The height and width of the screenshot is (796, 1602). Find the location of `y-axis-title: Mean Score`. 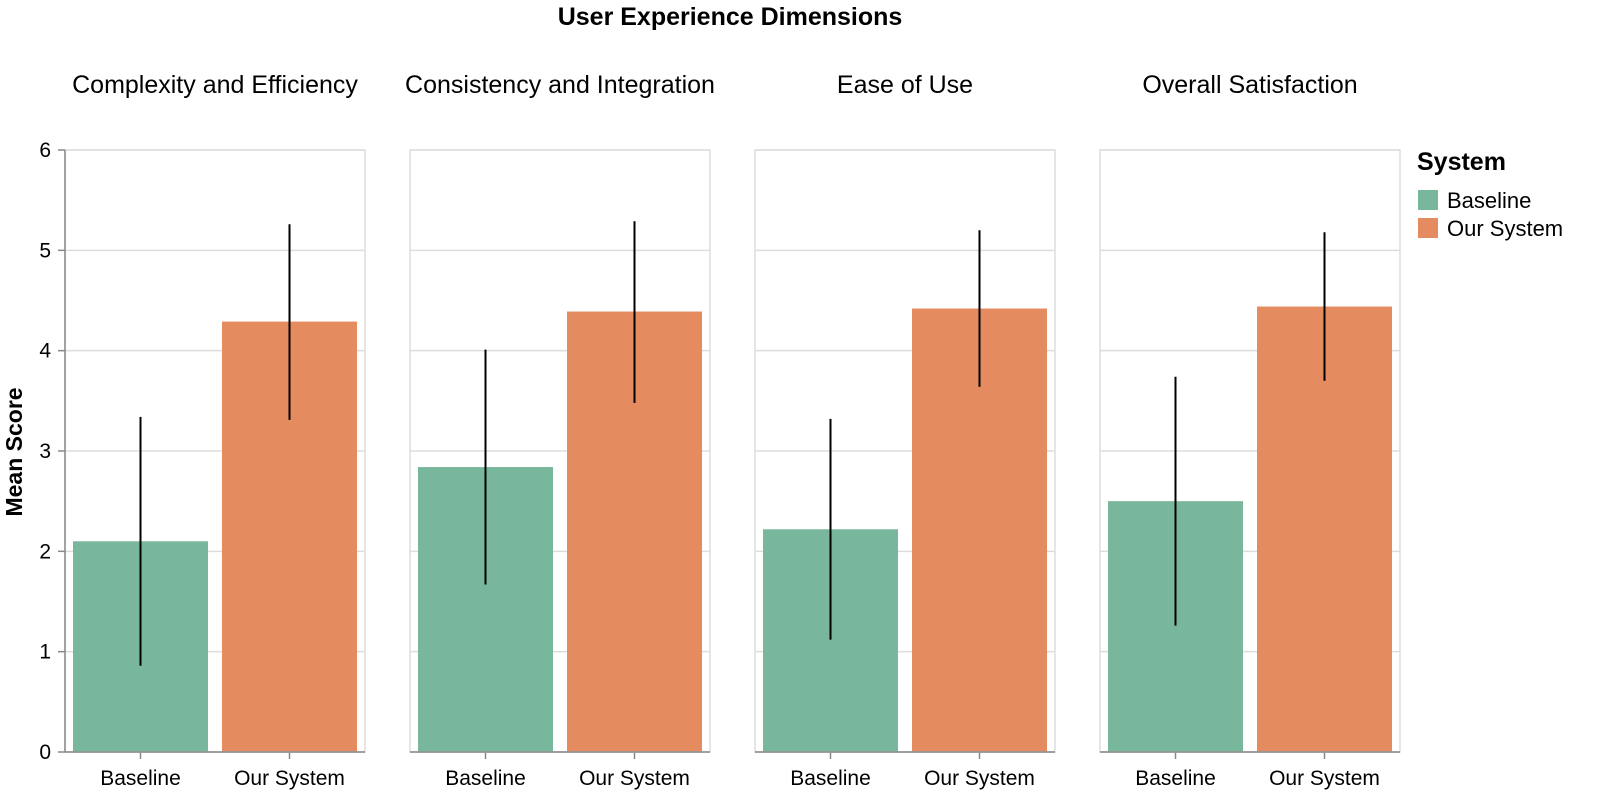

y-axis-title: Mean Score is located at coordinates (14, 451).